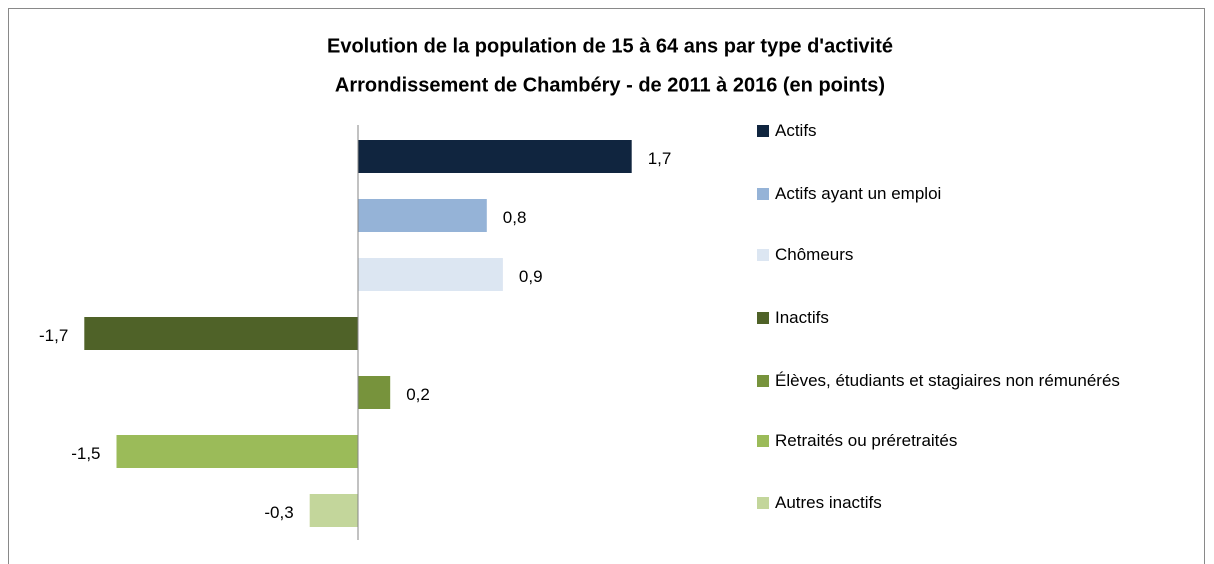  Describe the element at coordinates (967, 194) in the screenshot. I see `legend-item: Actifs ayant un emploi` at that location.